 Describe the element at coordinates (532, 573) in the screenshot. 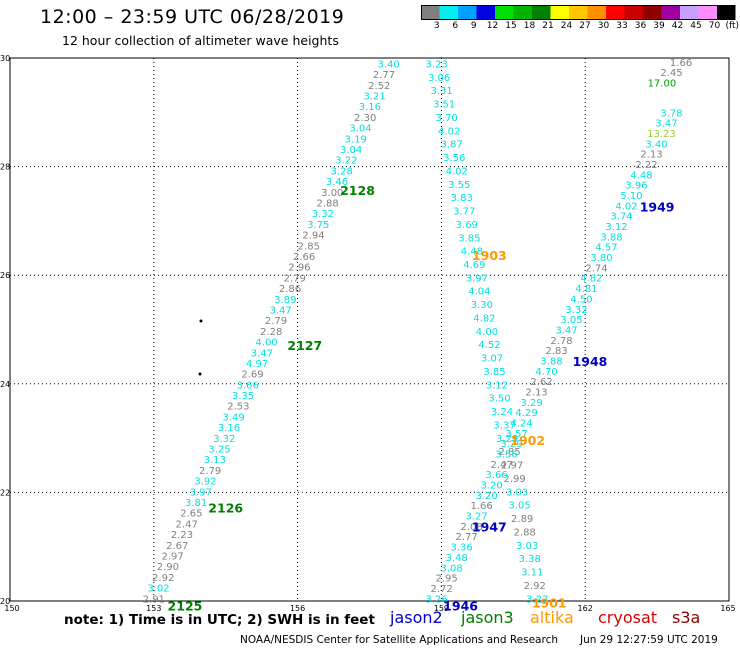

I see `wave-height-value: 3.11` at that location.